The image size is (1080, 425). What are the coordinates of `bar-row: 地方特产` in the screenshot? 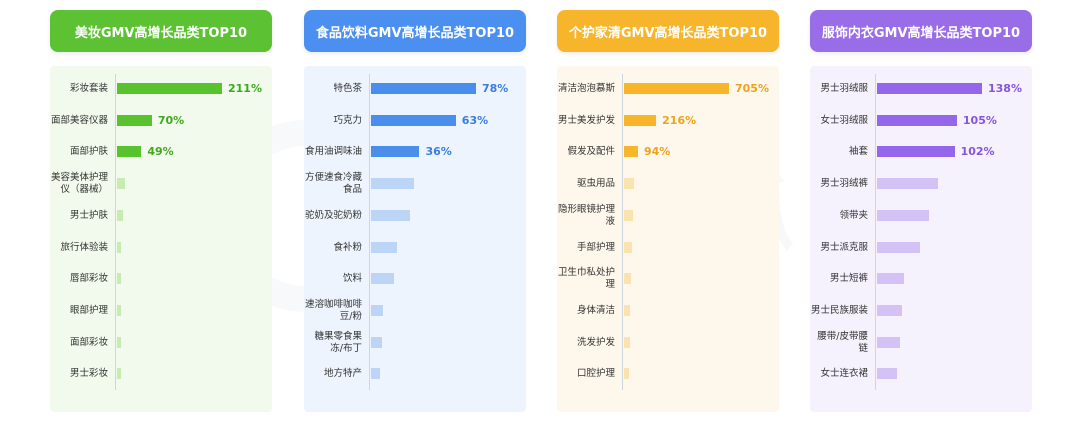 It's located at (415, 374).